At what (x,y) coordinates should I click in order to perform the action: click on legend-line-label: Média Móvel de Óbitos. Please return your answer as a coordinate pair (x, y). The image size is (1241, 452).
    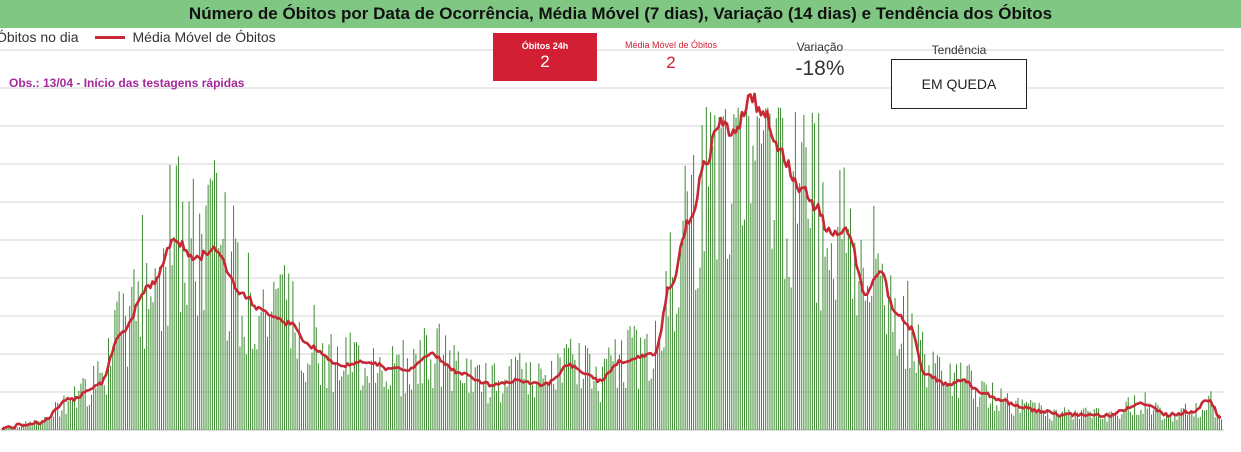
    Looking at the image, I should click on (204, 37).